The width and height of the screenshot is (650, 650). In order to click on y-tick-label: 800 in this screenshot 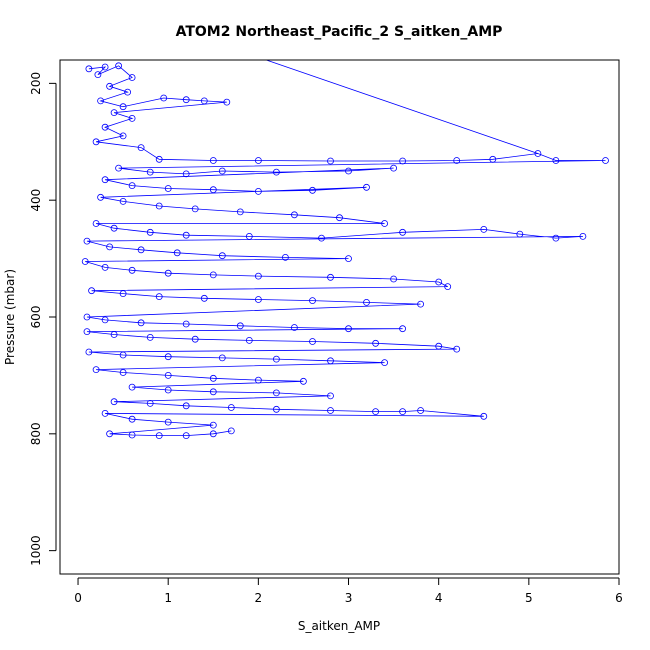, I will do `click(36, 433)`.